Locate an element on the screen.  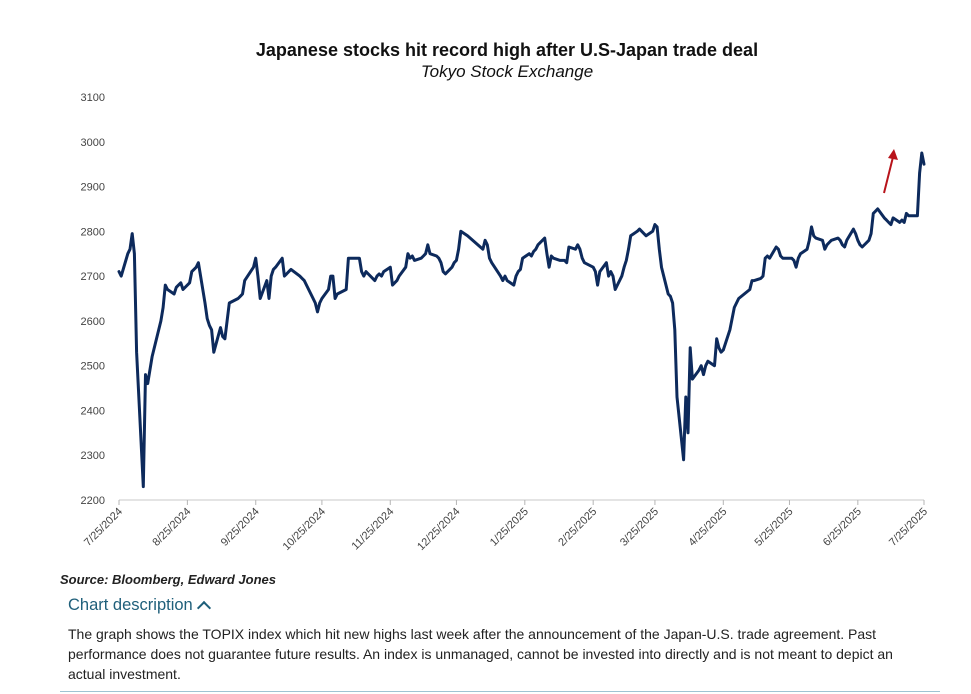
y-tick-label: 2800 is located at coordinates (93, 232).